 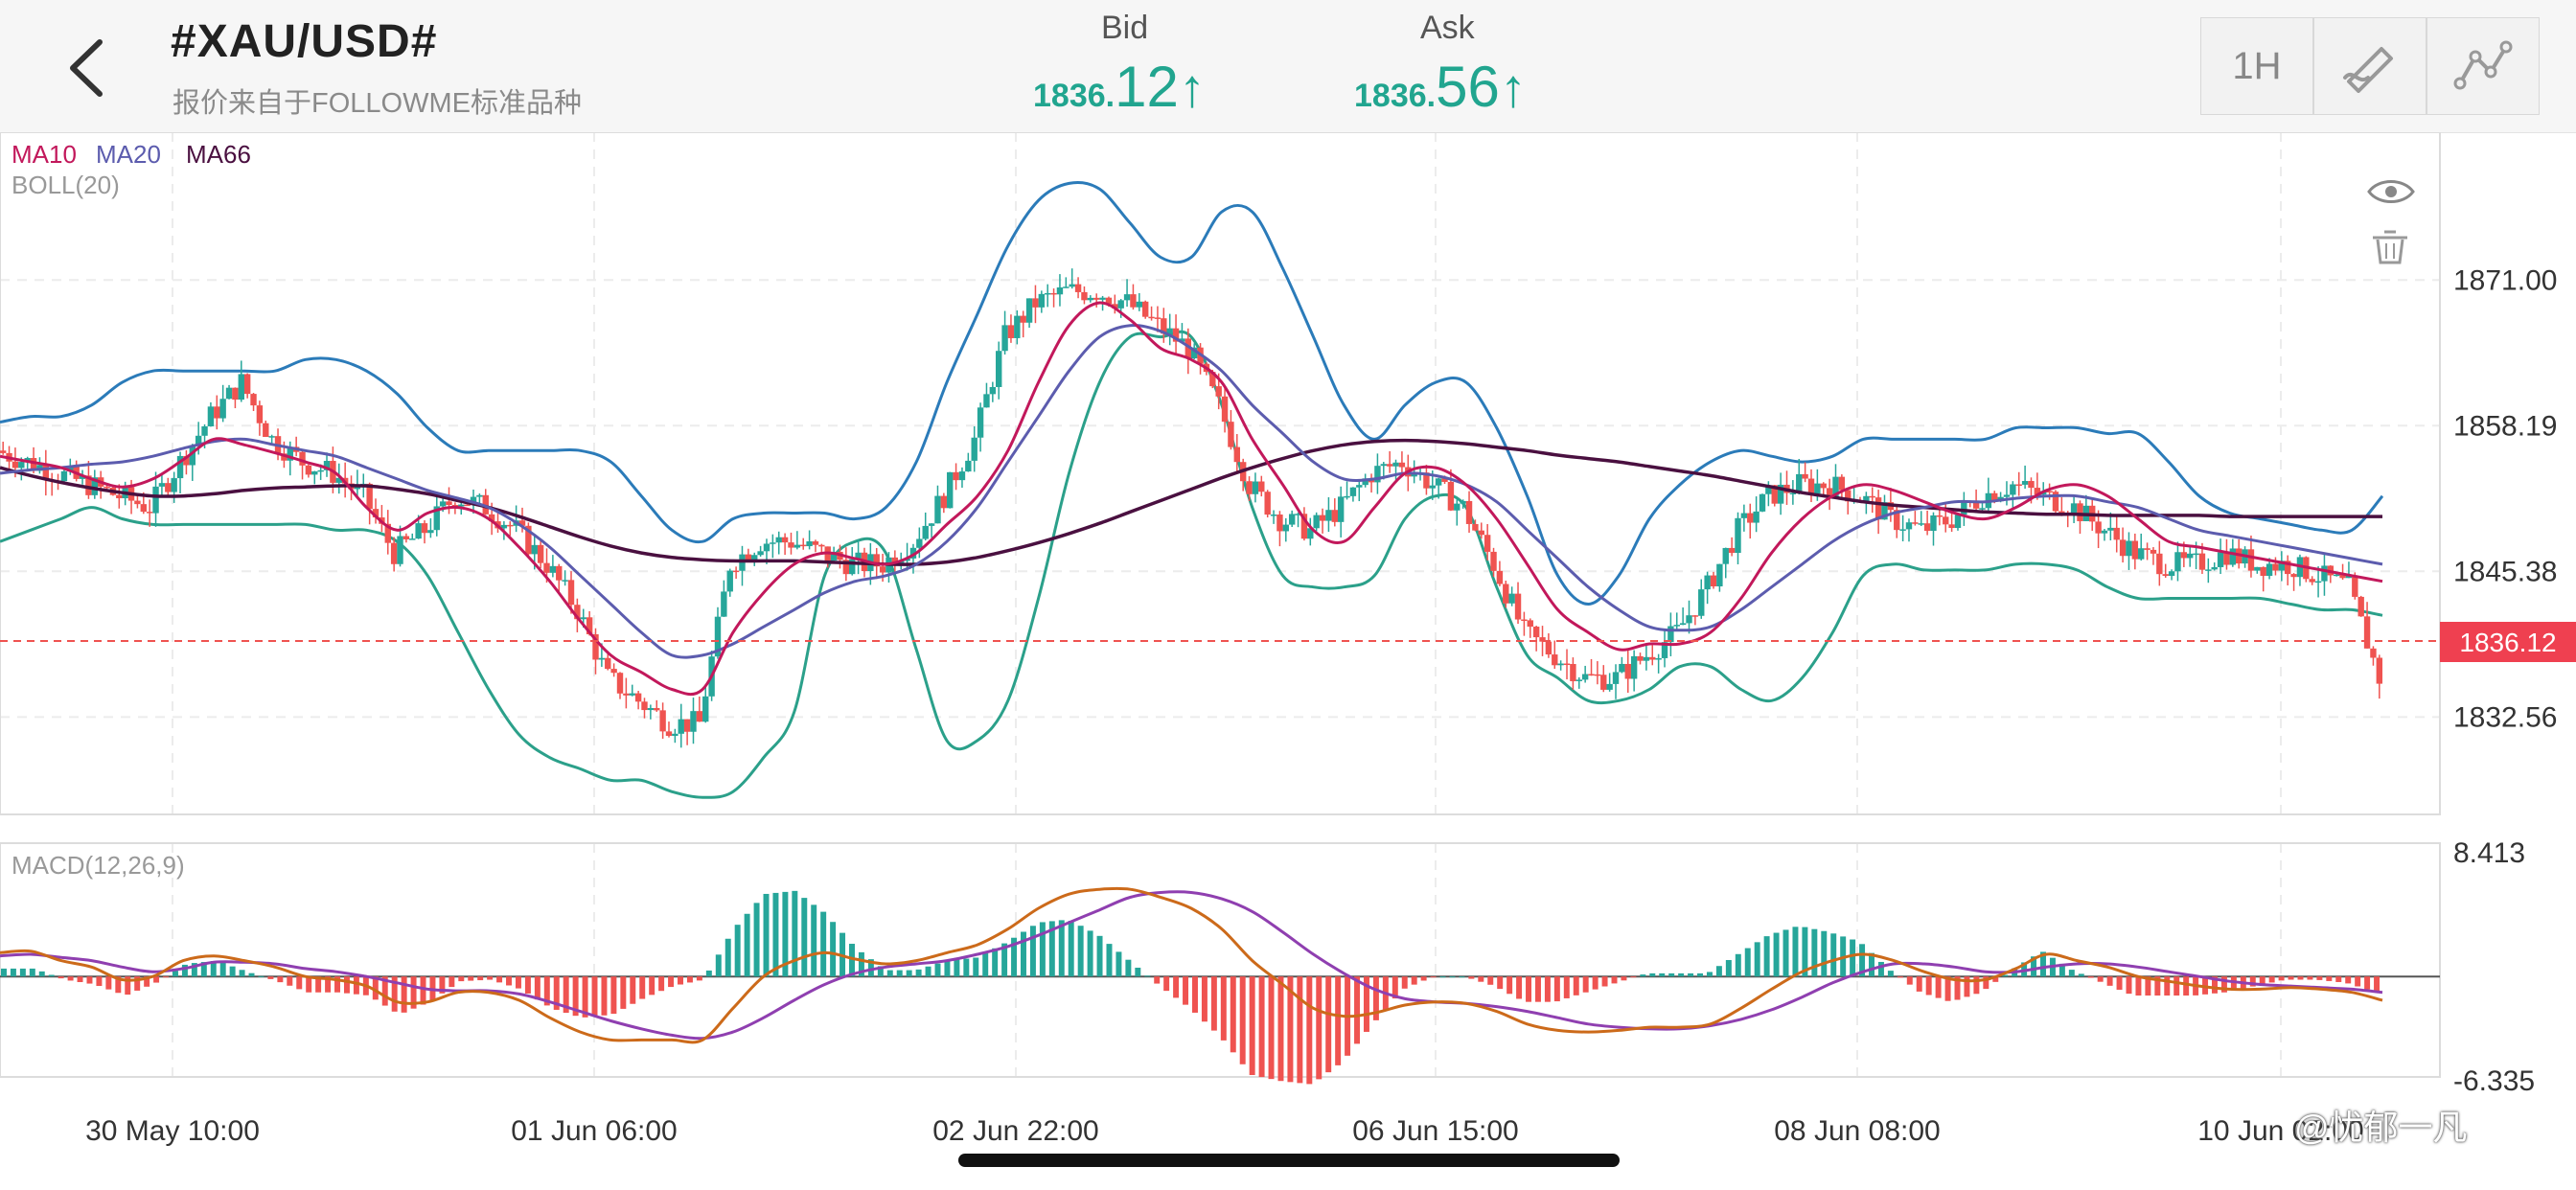 What do you see at coordinates (2256, 66) in the screenshot?
I see `timeframe-button: 1H` at bounding box center [2256, 66].